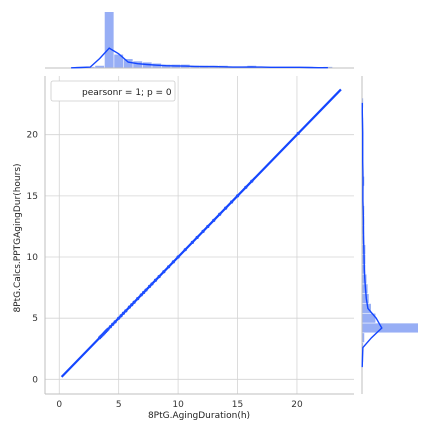 This screenshot has height=432, width=432. What do you see at coordinates (35, 380) in the screenshot?
I see `y-tick-label: 0` at bounding box center [35, 380].